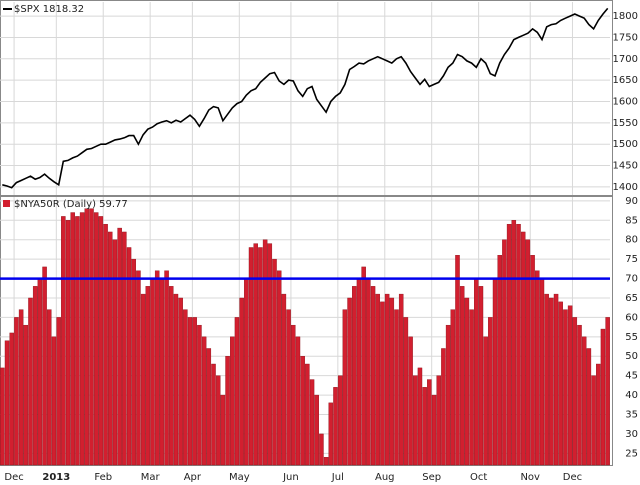  Describe the element at coordinates (625, 59) in the screenshot. I see `y-tick-label: 1700` at that location.